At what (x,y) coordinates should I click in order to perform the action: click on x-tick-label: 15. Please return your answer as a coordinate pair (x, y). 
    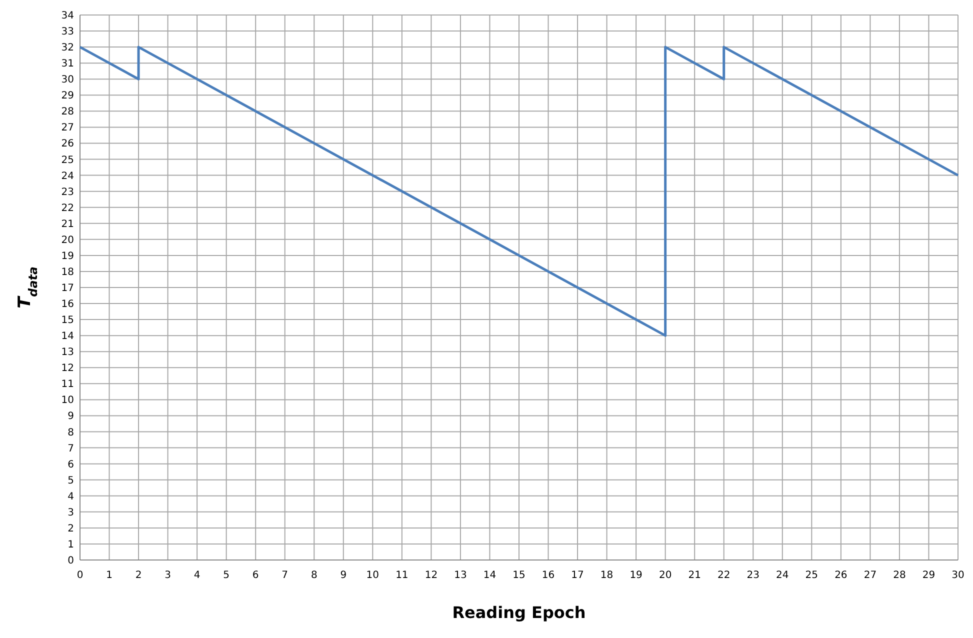
    Looking at the image, I should click on (519, 575).